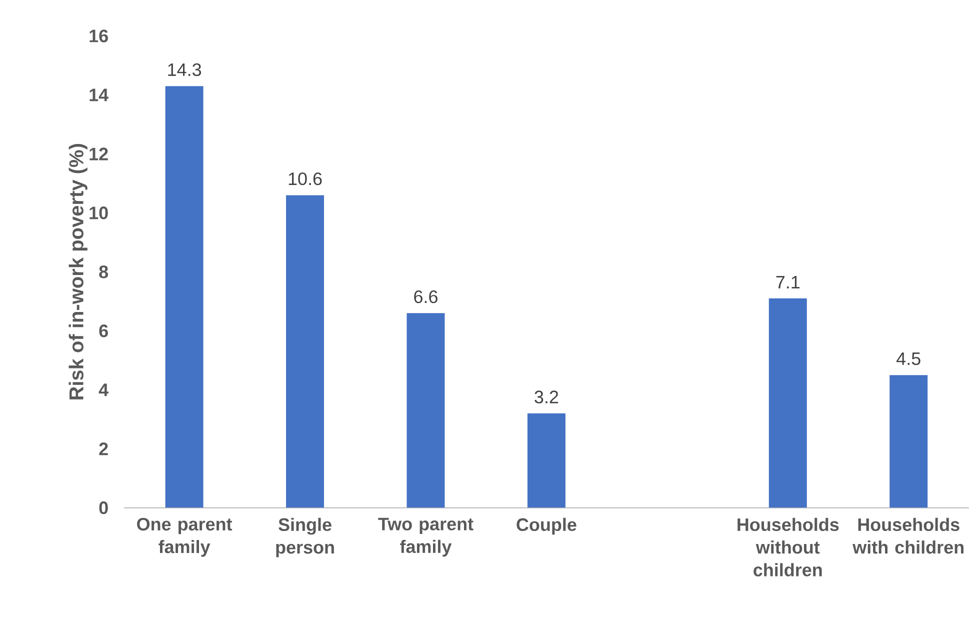  Describe the element at coordinates (103, 272) in the screenshot. I see `y-tick-label: 8` at that location.